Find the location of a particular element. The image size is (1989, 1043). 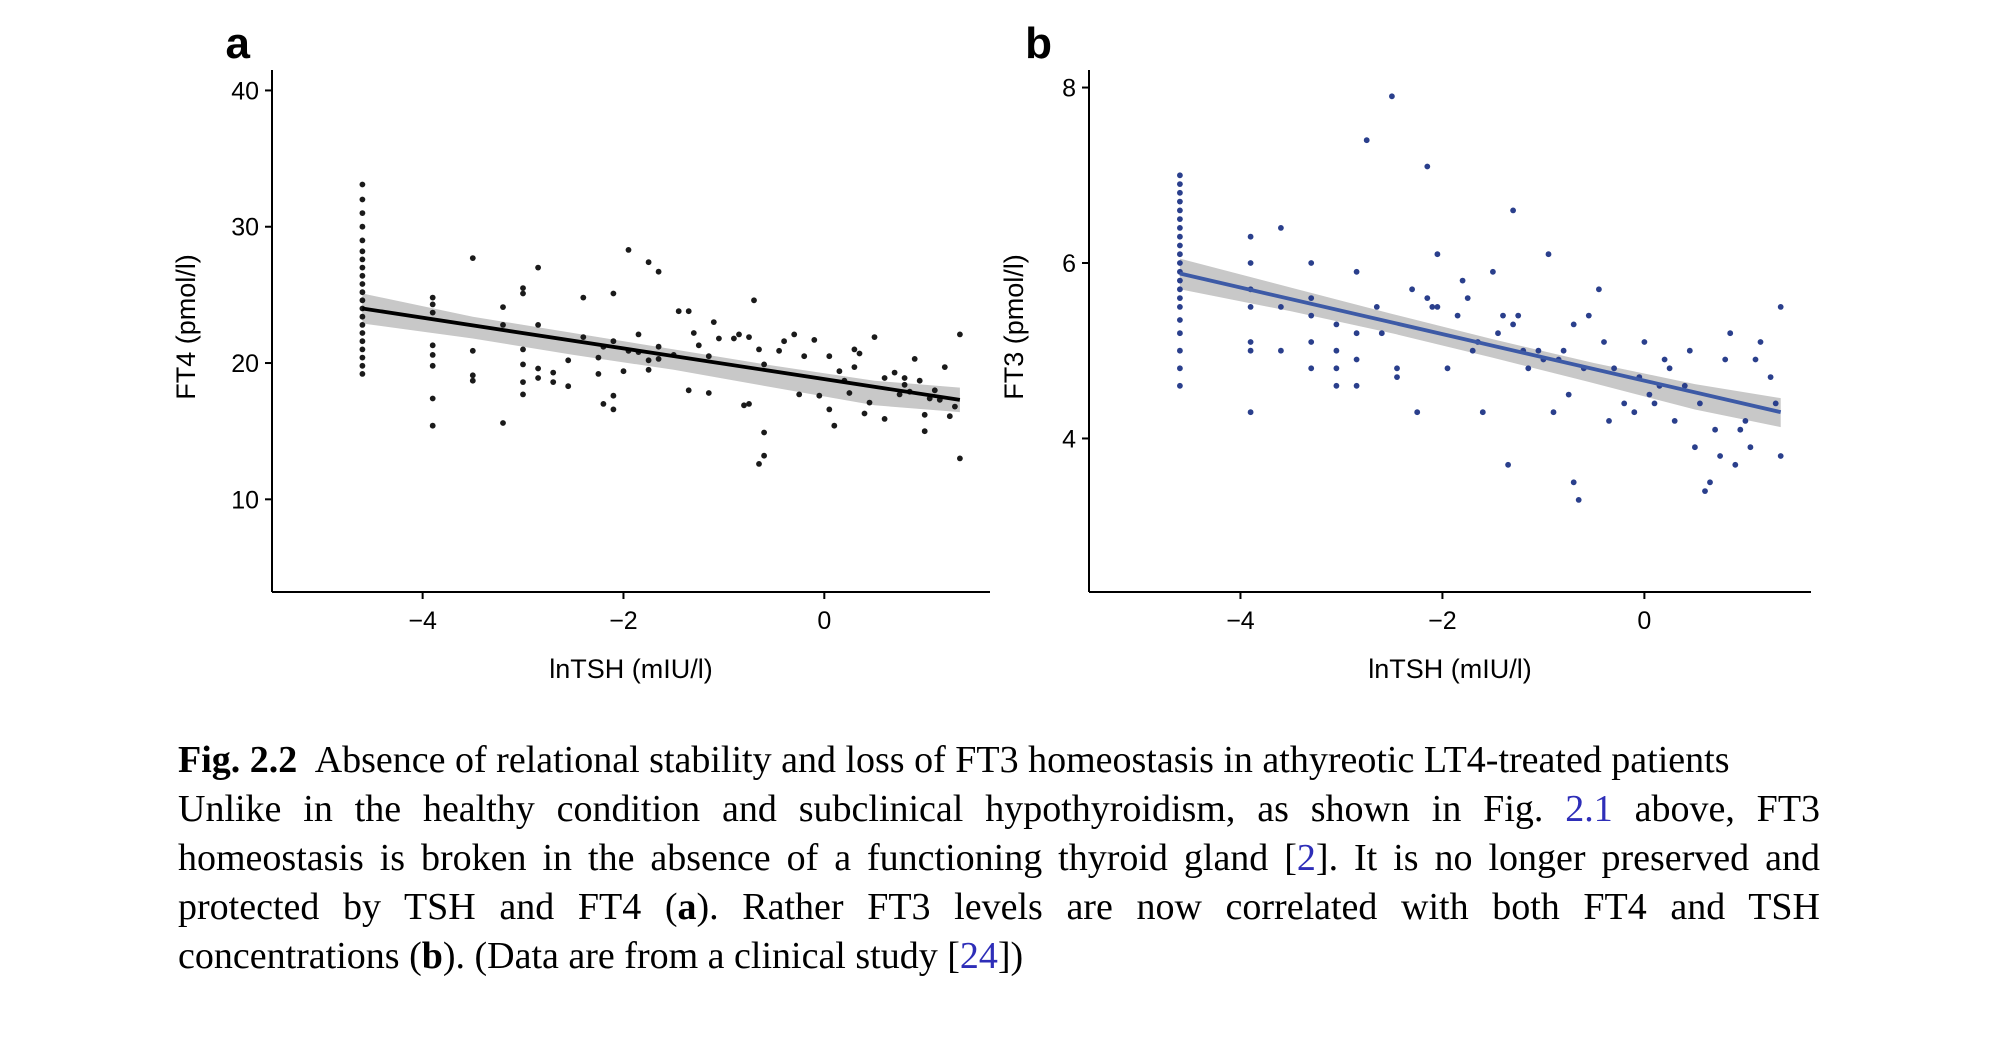

x-tick-label: −2 is located at coordinates (623, 621).